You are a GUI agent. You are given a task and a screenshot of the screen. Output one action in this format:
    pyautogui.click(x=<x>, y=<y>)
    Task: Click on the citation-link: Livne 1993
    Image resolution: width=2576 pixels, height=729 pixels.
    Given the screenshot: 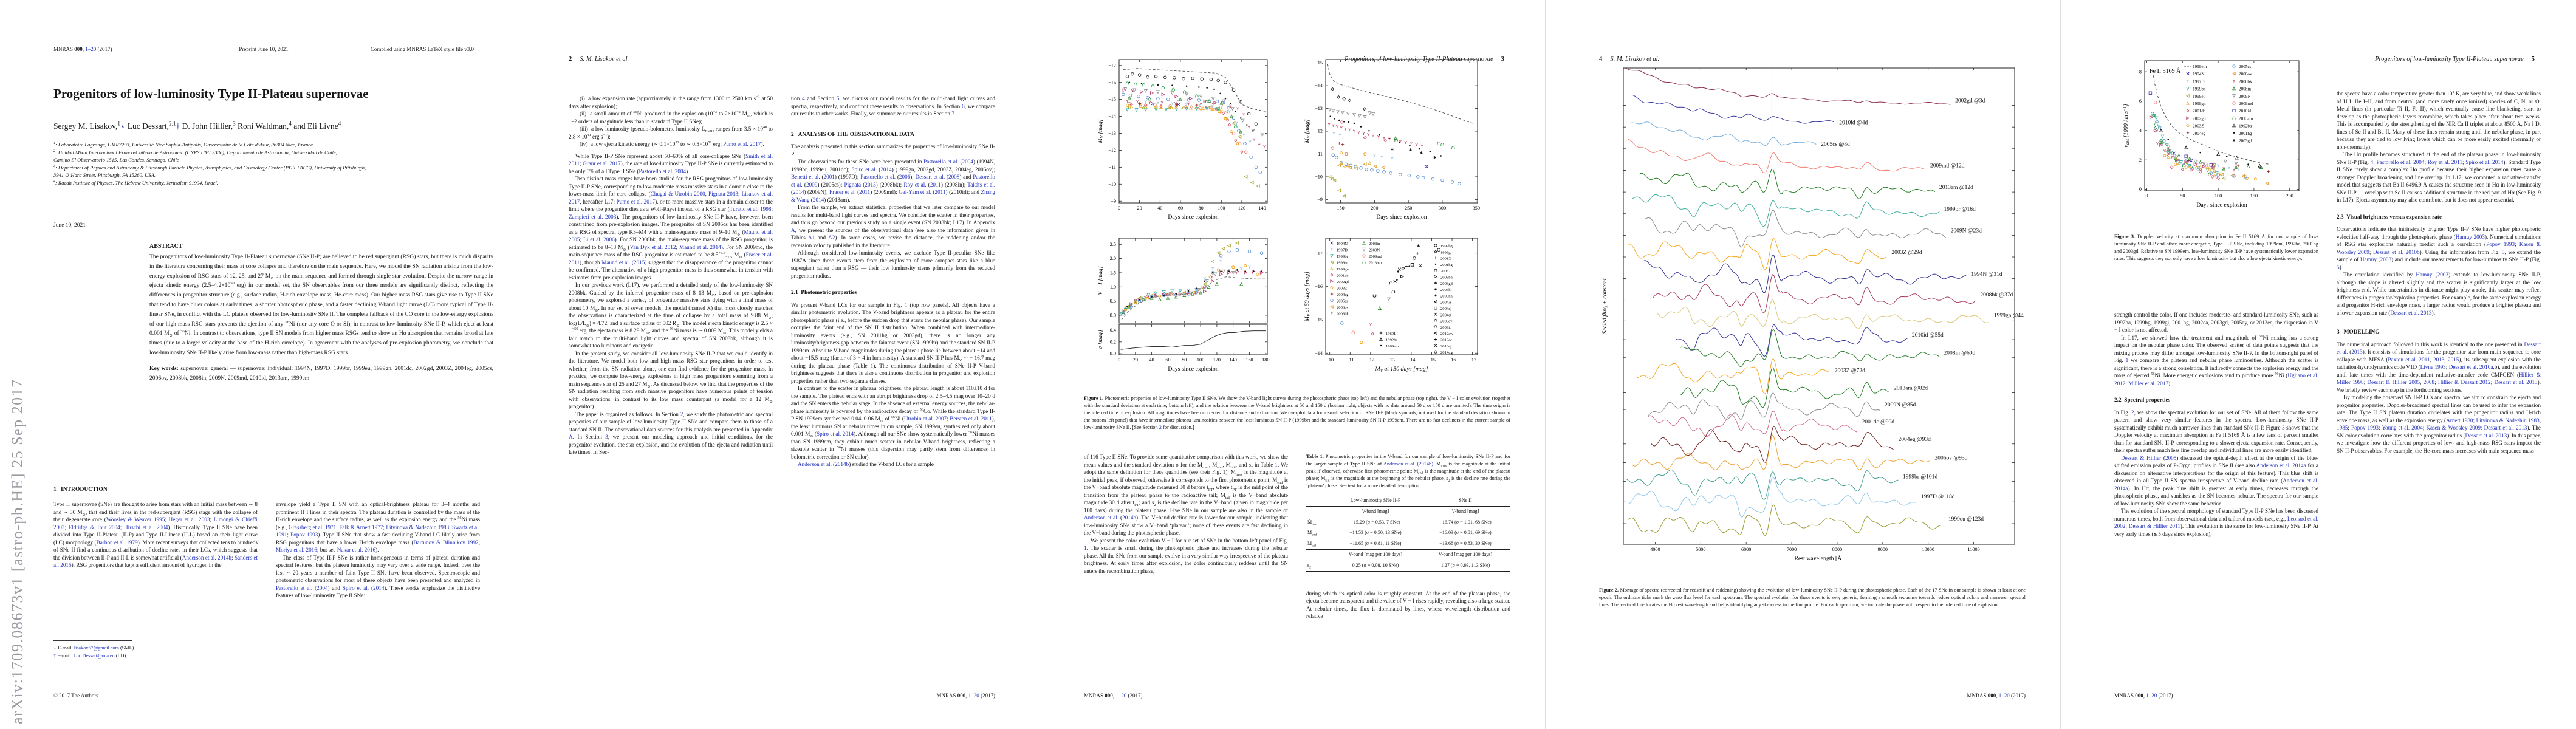 What is the action you would take?
    pyautogui.click(x=2433, y=367)
    